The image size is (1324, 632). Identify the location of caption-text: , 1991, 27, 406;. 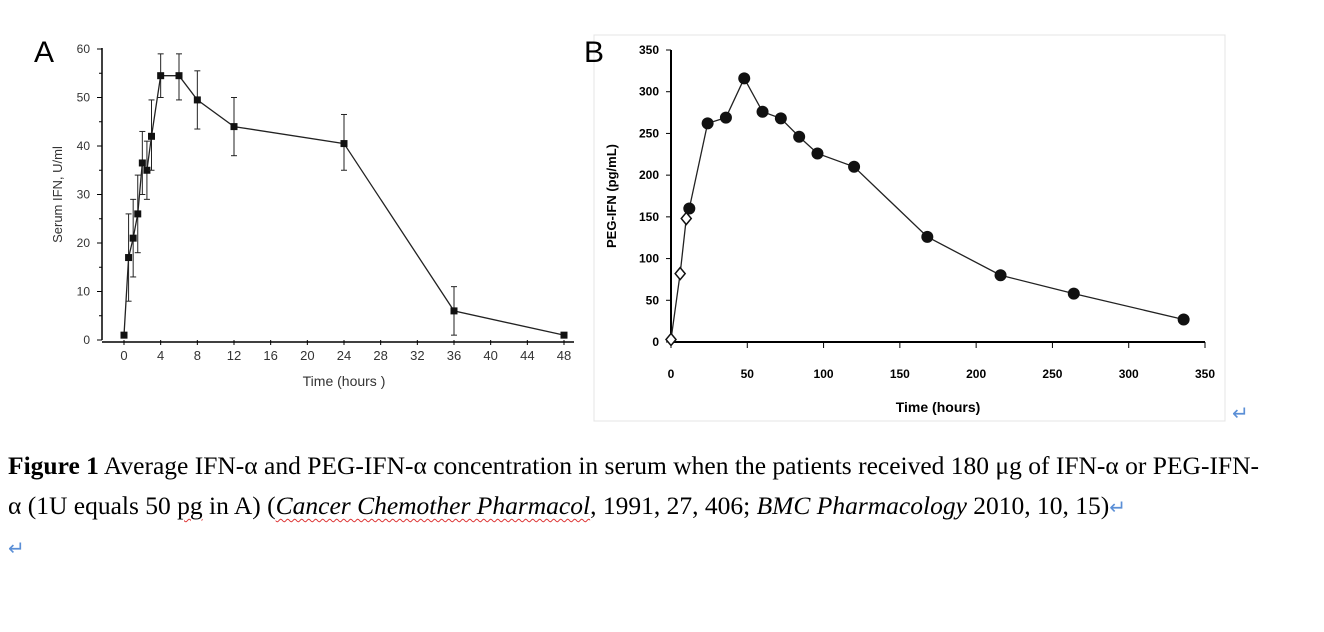
(673, 505).